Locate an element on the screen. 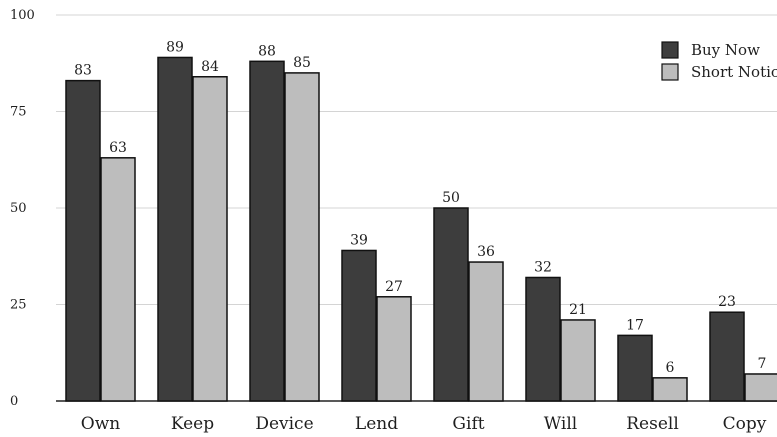  x-tick-label: Will is located at coordinates (561, 424).